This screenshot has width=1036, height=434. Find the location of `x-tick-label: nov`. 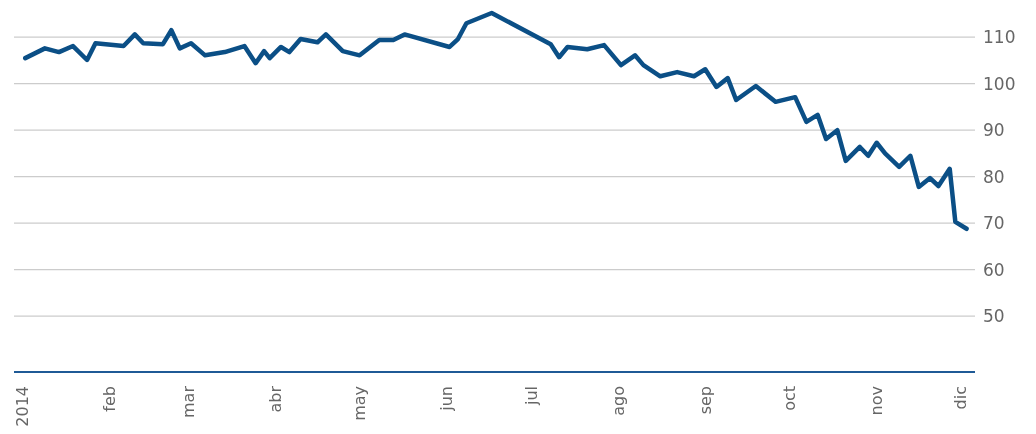

x-tick-label: nov is located at coordinates (877, 401).